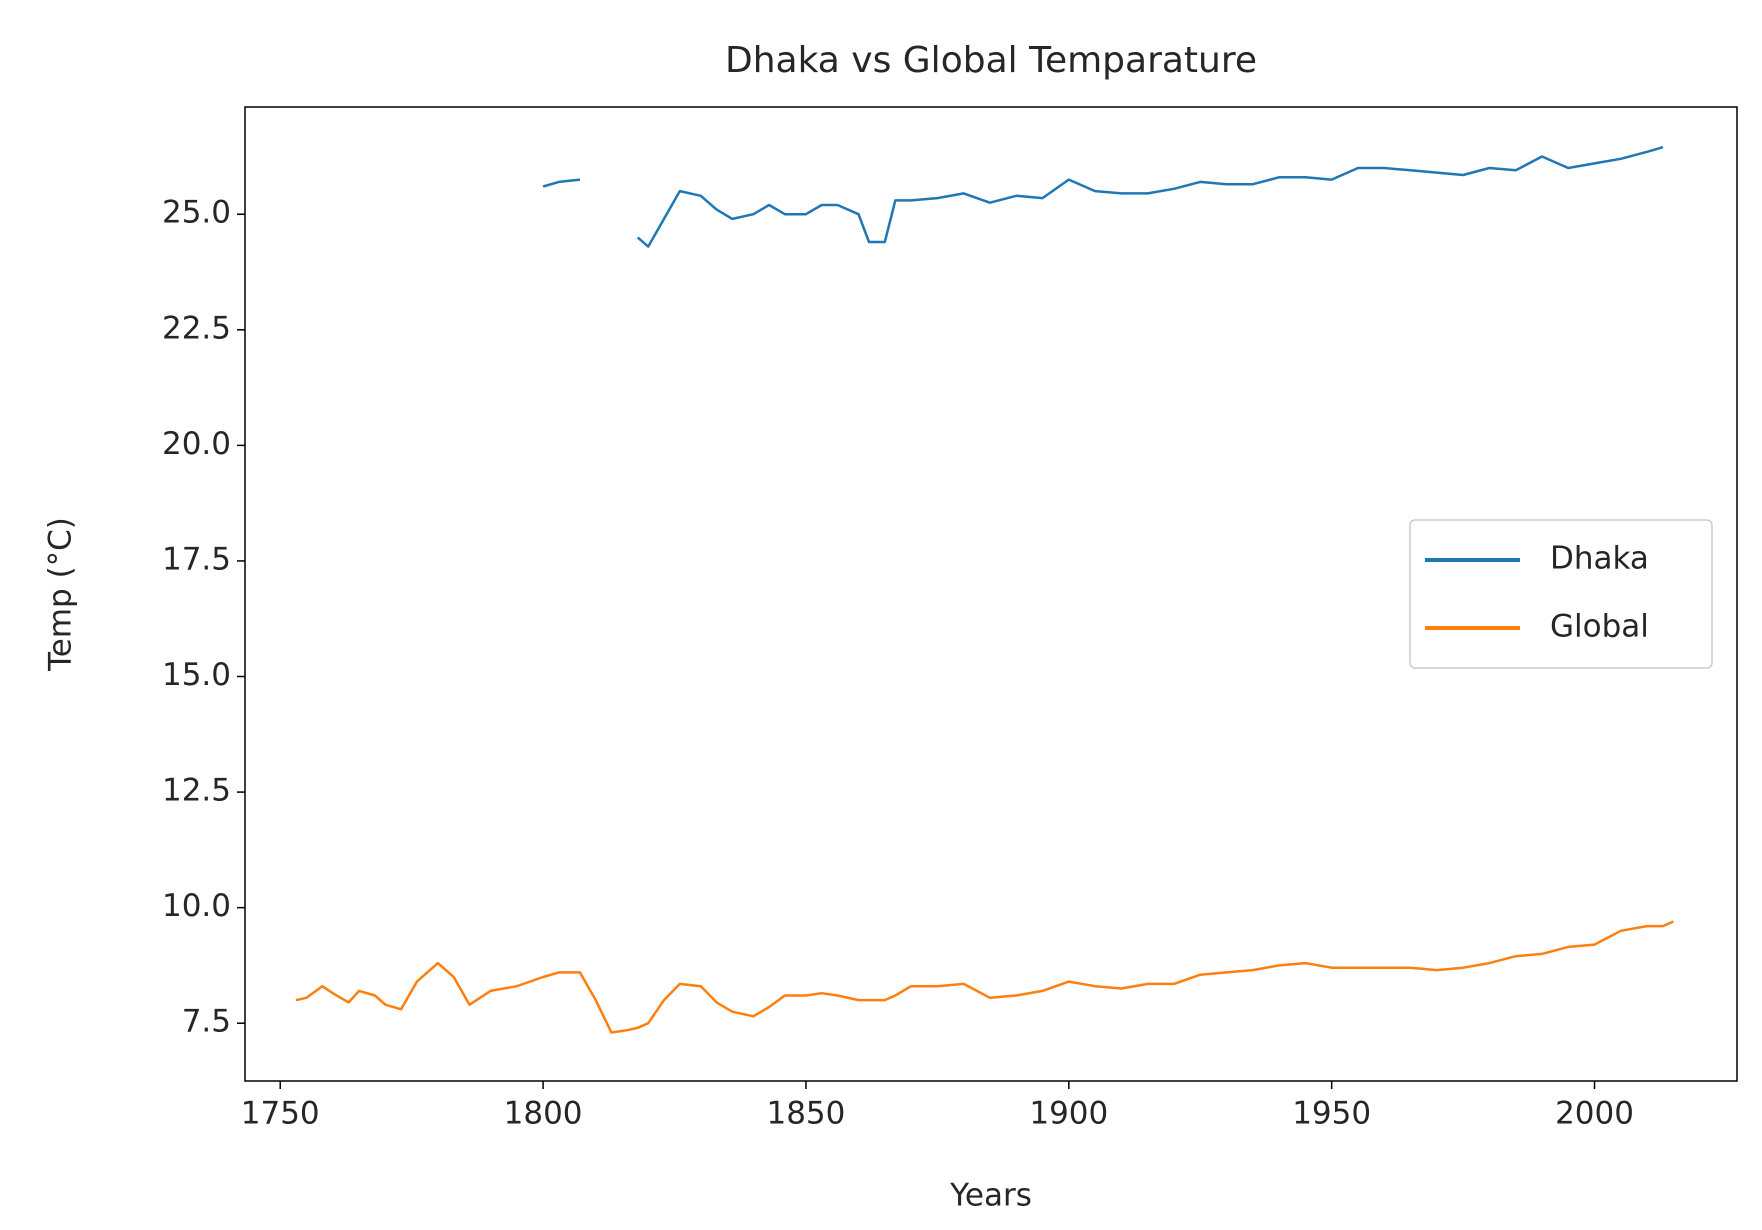  What do you see at coordinates (196, 213) in the screenshot?
I see `y-tick-label: 25.0` at bounding box center [196, 213].